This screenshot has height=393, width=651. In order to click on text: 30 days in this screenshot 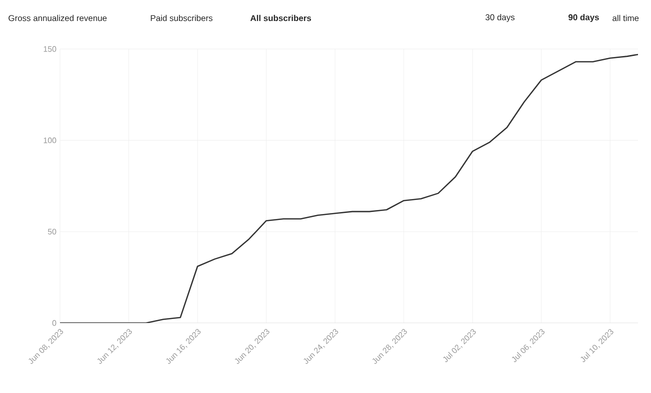, I will do `click(500, 18)`.